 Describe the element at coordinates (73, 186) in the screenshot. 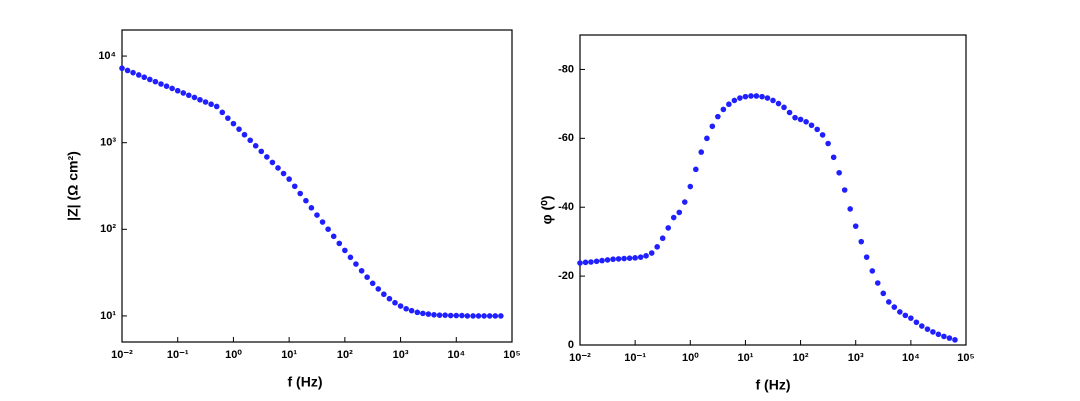

I see `y-axis-label: |Z| (Ω cm²)` at that location.